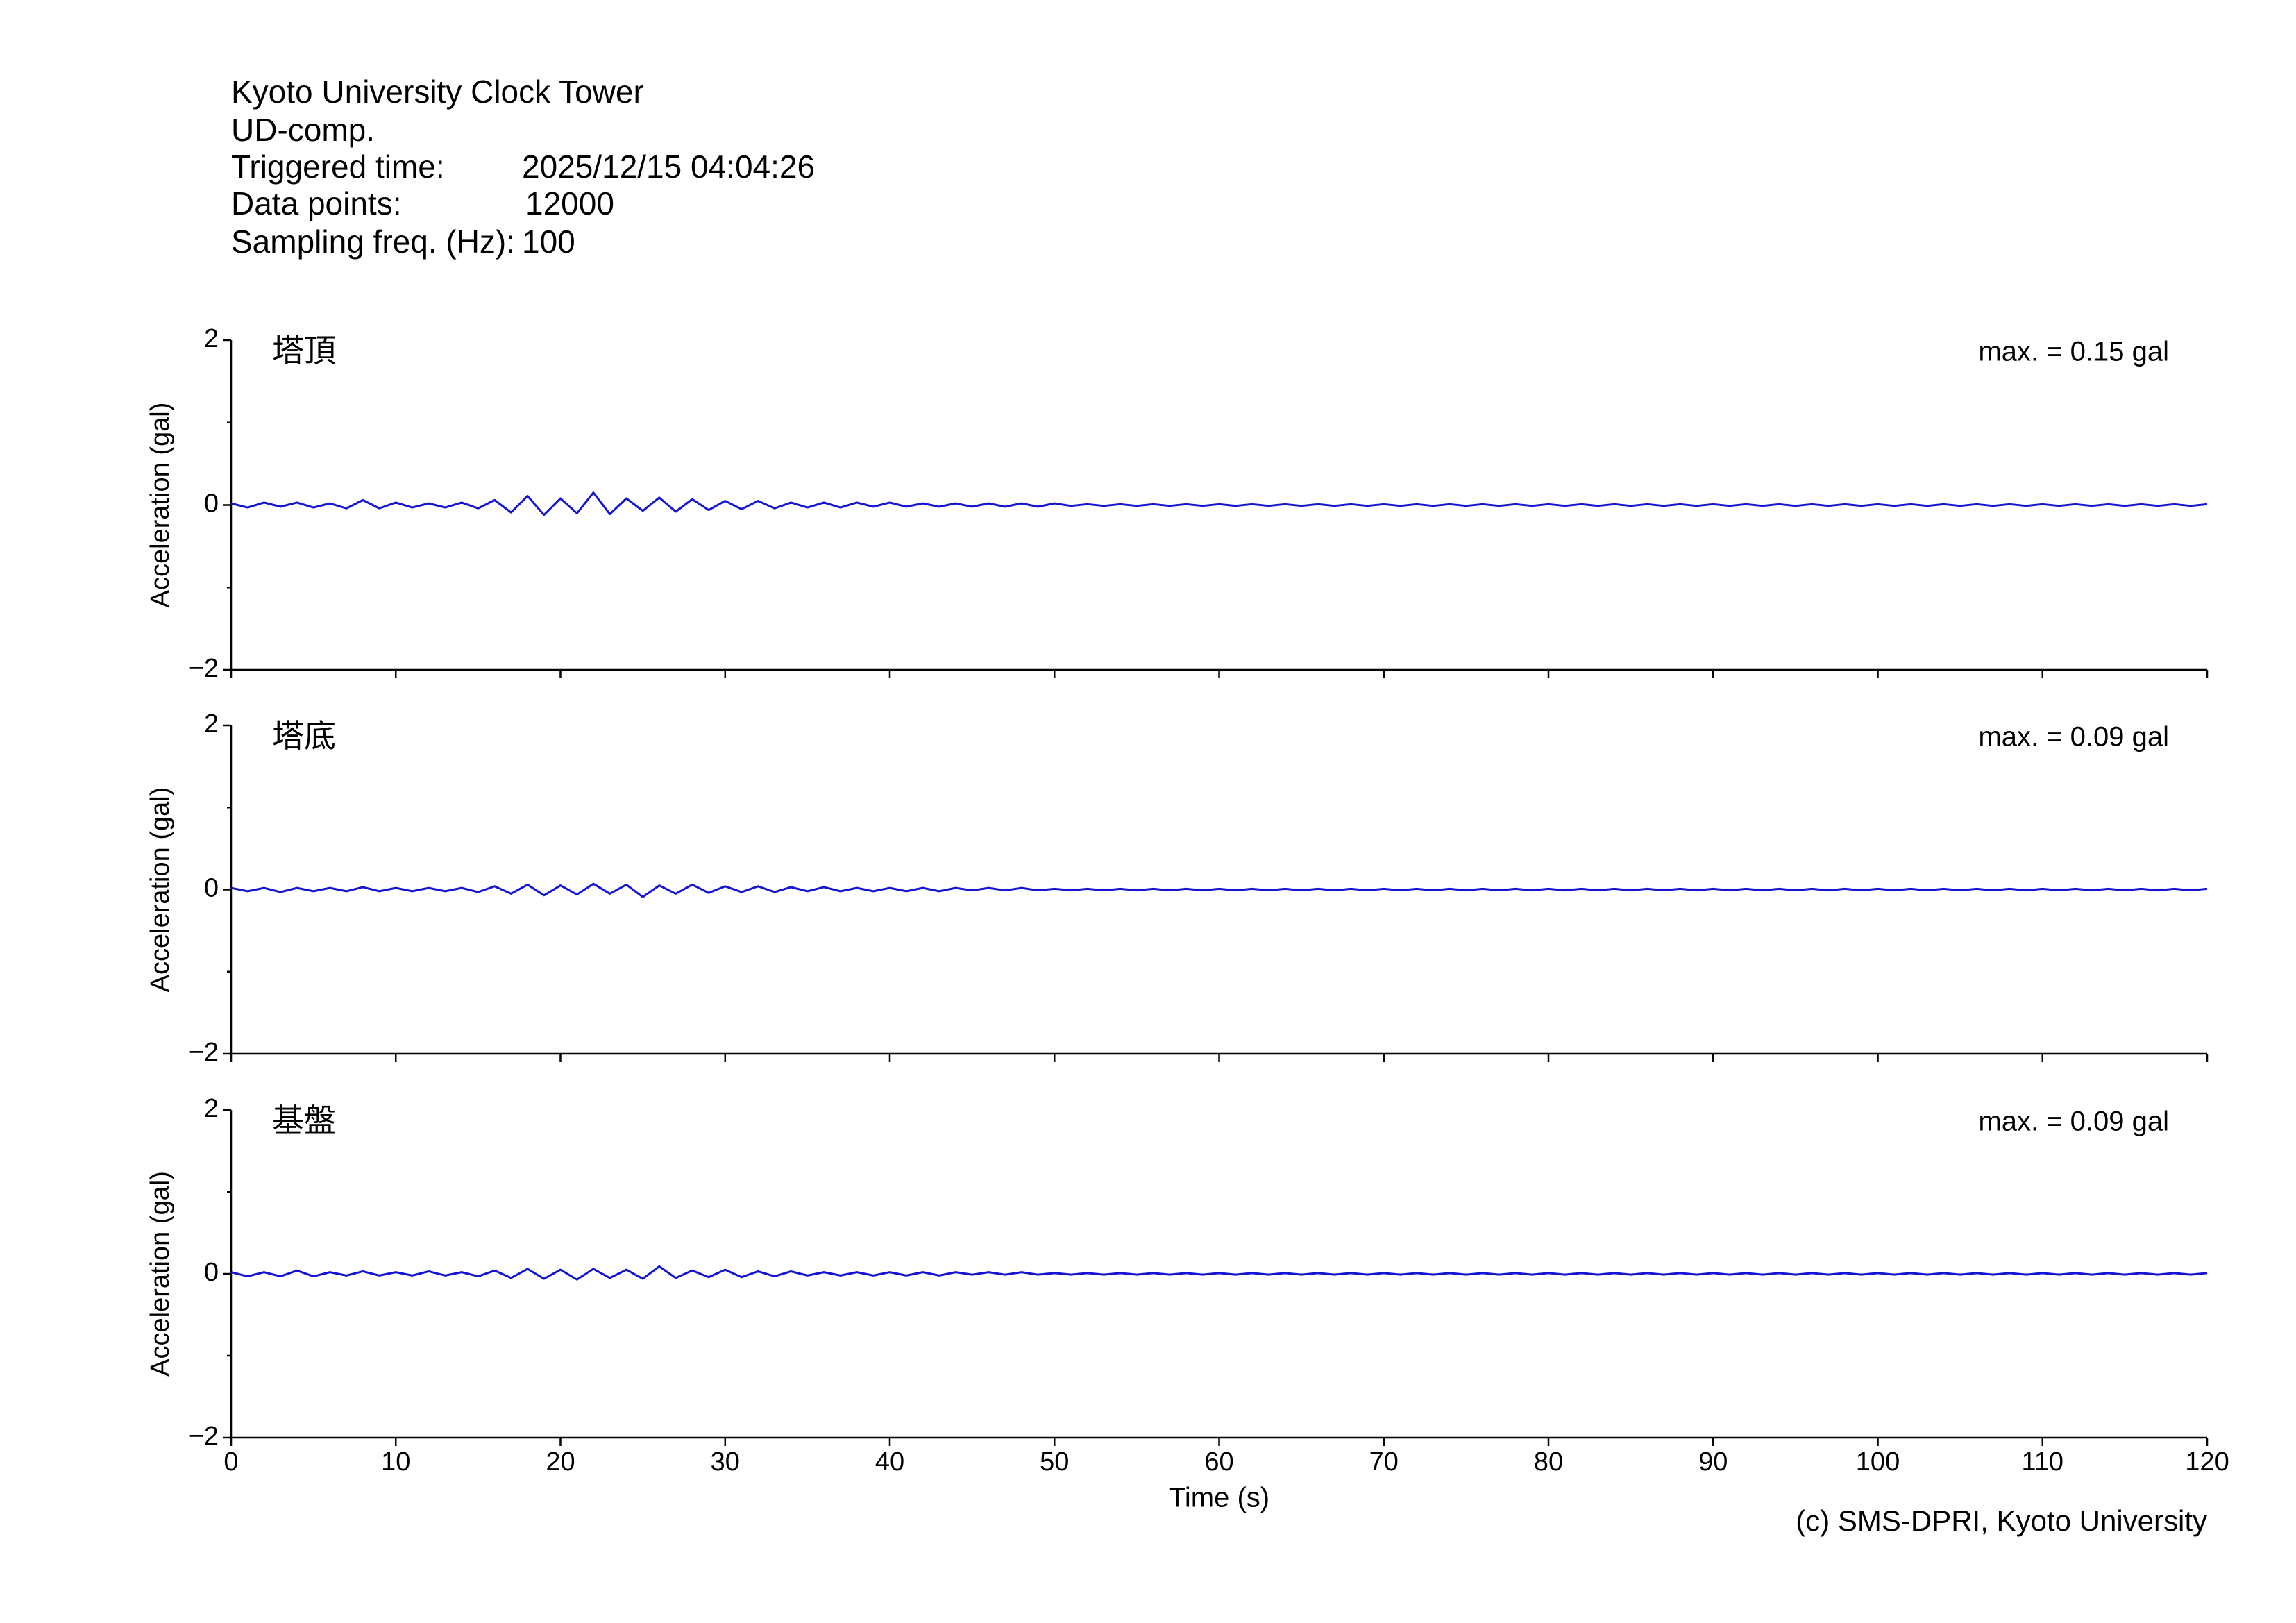 The image size is (2296, 1623). What do you see at coordinates (1384, 1462) in the screenshot?
I see `x-tick-label: 70` at bounding box center [1384, 1462].